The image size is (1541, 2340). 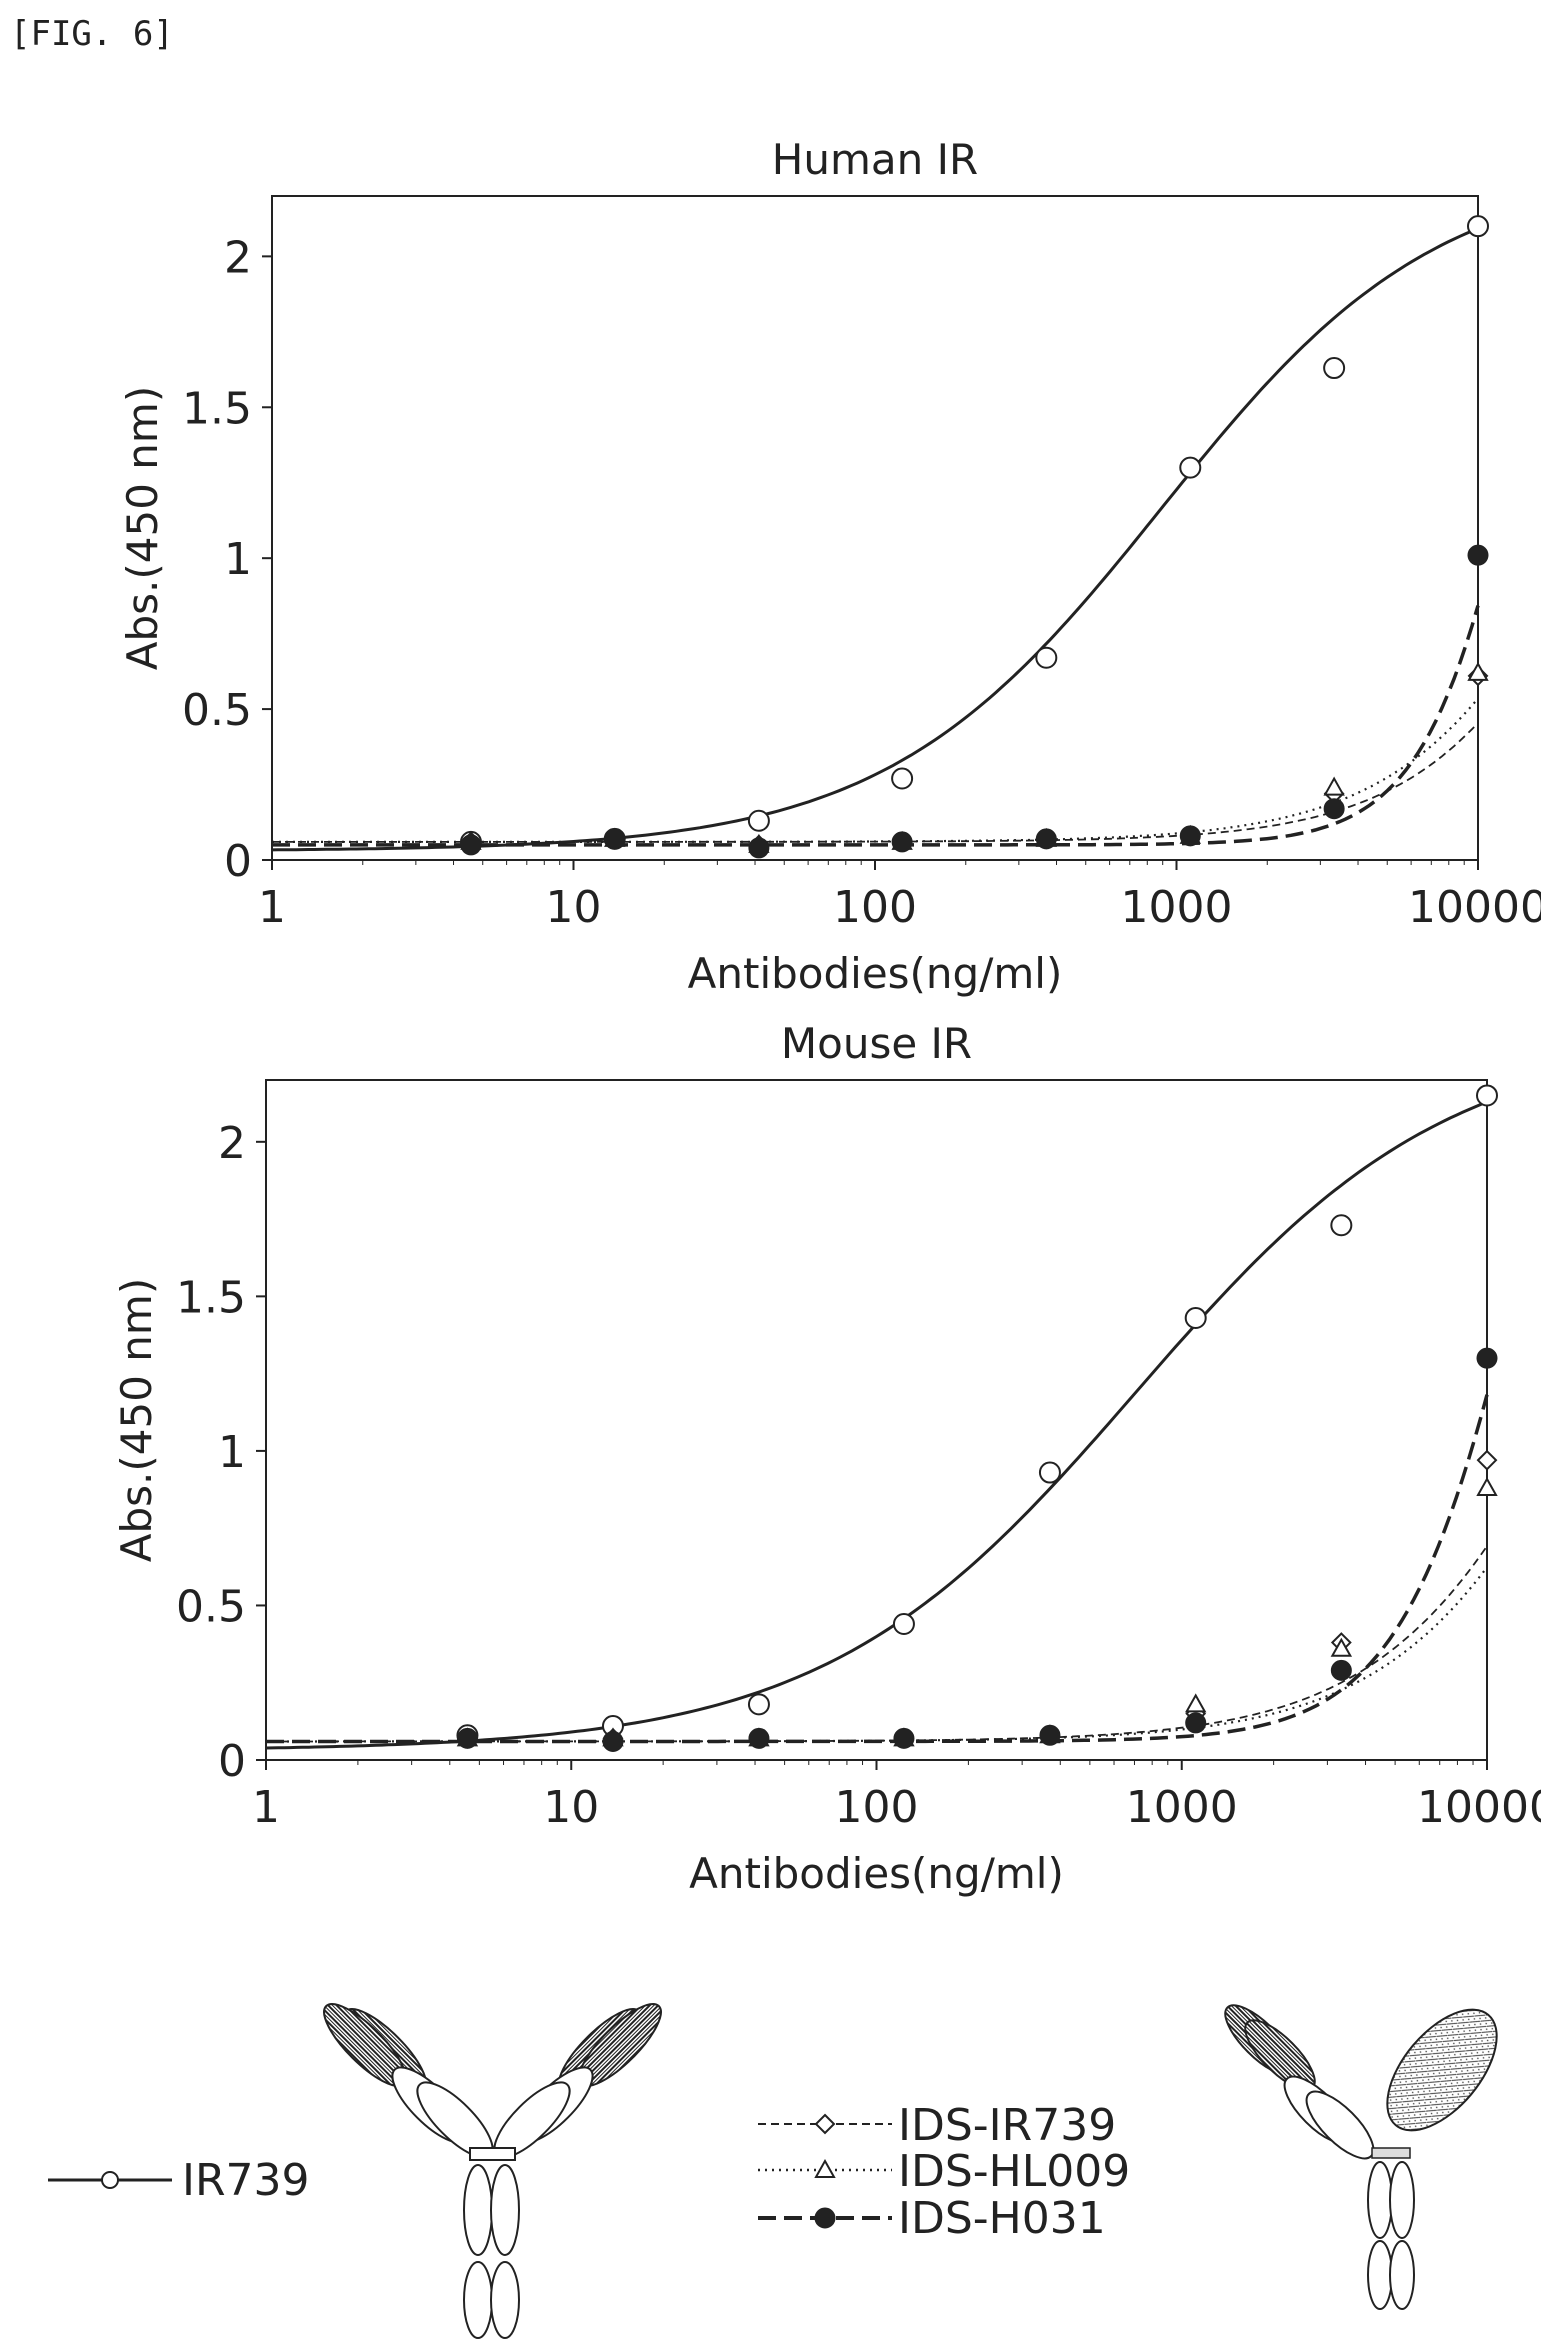 I want to click on legend-label: IDS-HL009, so click(x=1014, y=2171).